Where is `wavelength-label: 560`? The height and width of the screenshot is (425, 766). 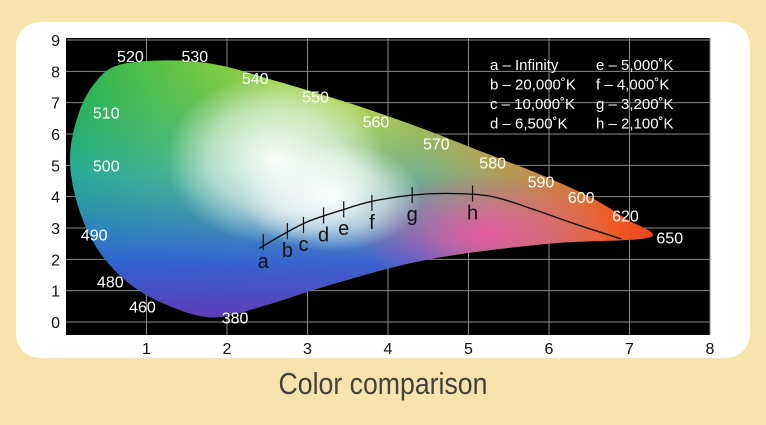
wavelength-label: 560 is located at coordinates (376, 123).